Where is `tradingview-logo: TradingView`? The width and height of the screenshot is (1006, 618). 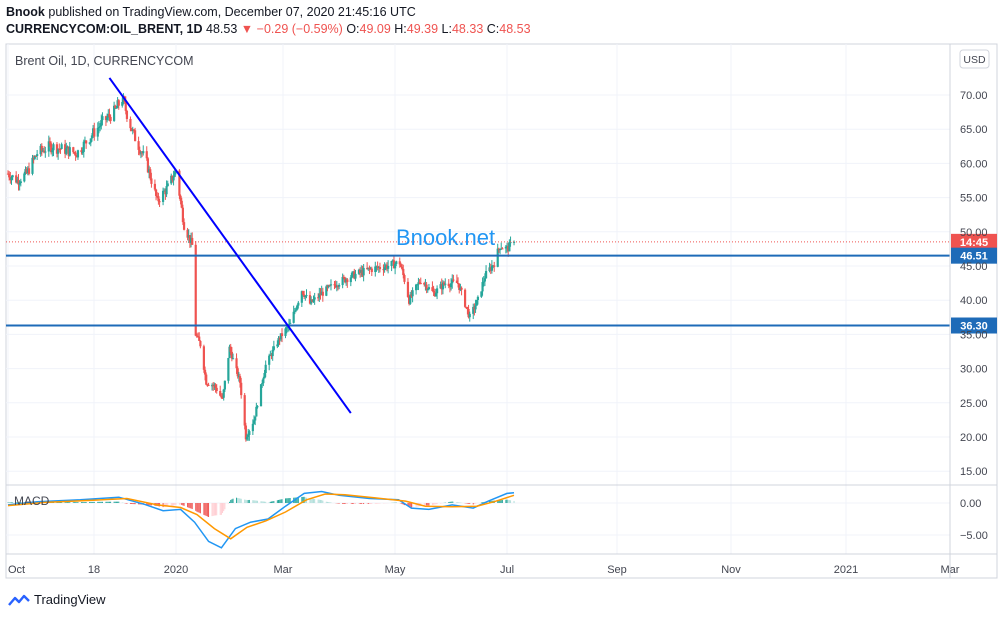 tradingview-logo: TradingView is located at coordinates (57, 599).